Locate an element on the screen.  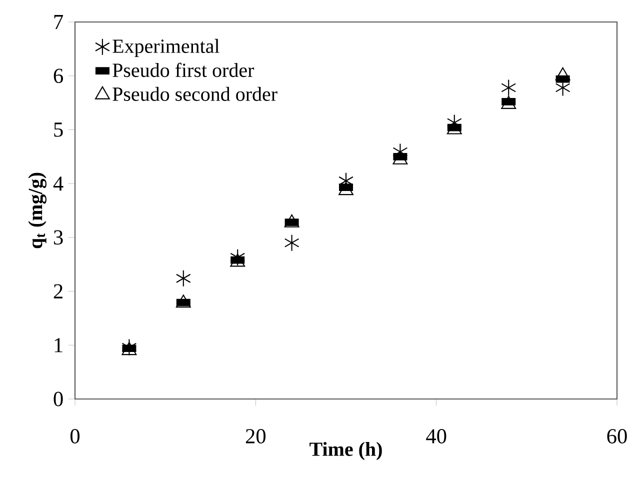
x-tick-label: 60 is located at coordinates (617, 436).